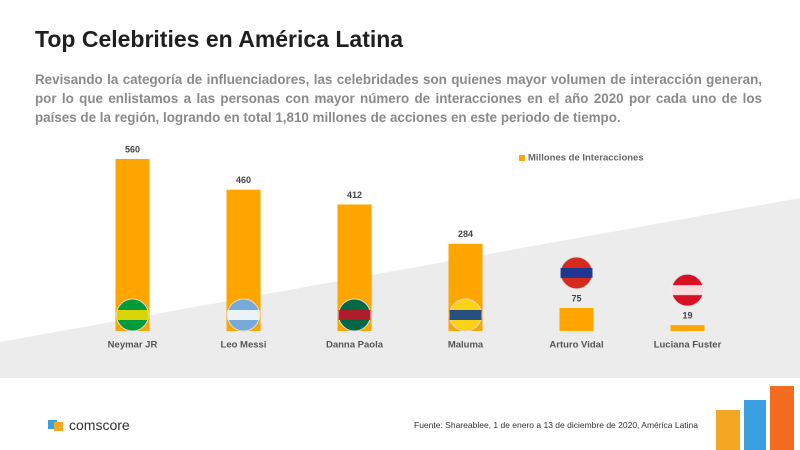 The image size is (800, 450). What do you see at coordinates (132, 149) in the screenshot?
I see `value-label: 560` at bounding box center [132, 149].